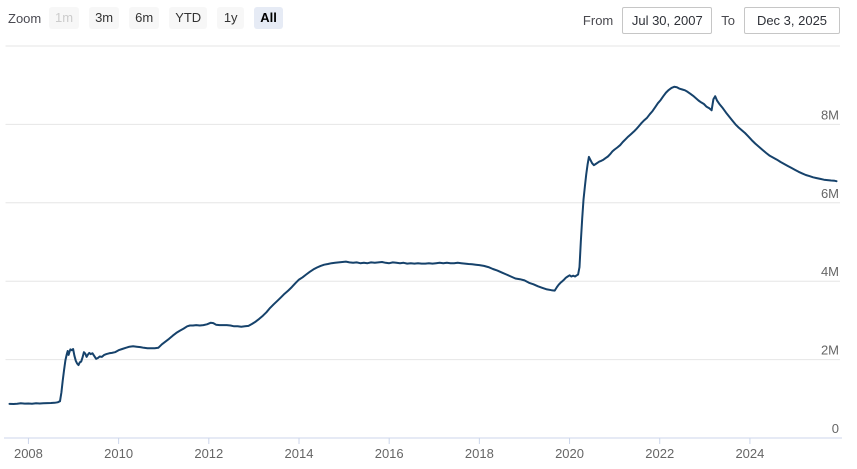 Image resolution: width=857 pixels, height=469 pixels. What do you see at coordinates (428, 20) in the screenshot?
I see `range-selector: Zoom 1m 3m 6m YTD 1y All From To` at bounding box center [428, 20].